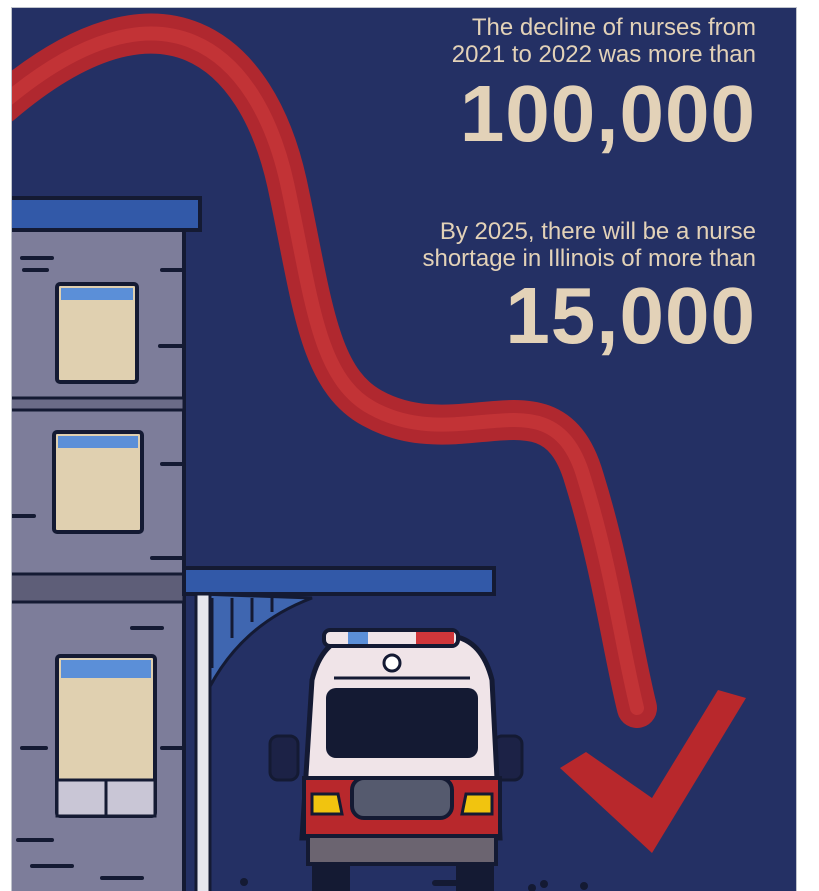  Describe the element at coordinates (613, 27) in the screenshot. I see `decline-caption-line1: The decline of nurses from` at that location.